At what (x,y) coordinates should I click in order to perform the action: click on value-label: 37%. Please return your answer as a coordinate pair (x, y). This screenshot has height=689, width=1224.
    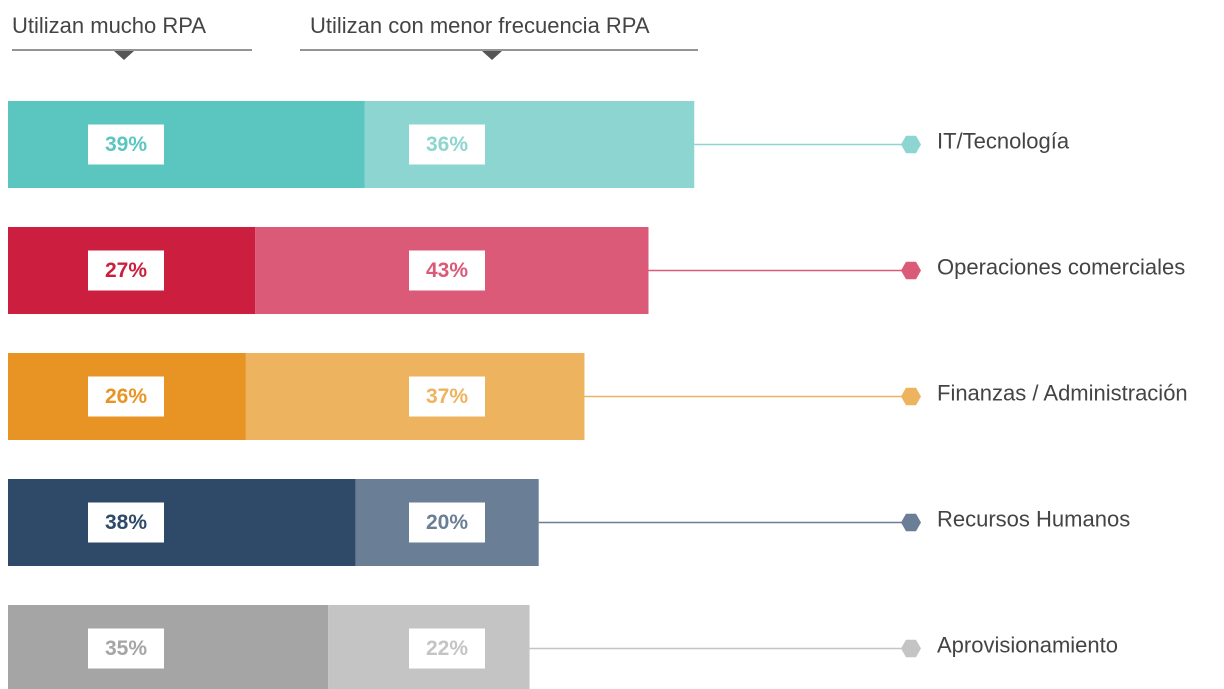
    Looking at the image, I should click on (447, 396).